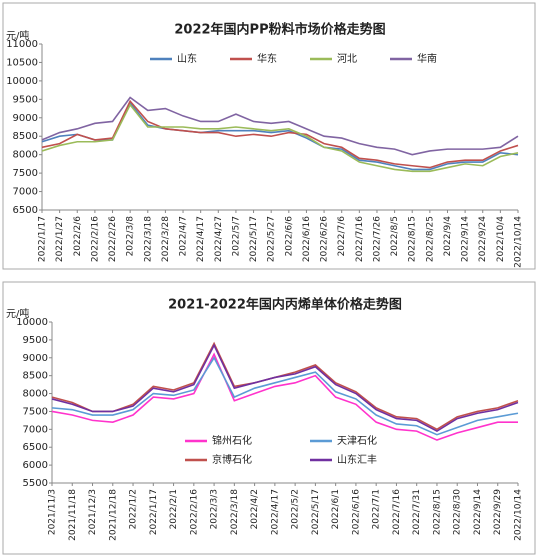 The image size is (539, 557). I want to click on x-tick-label: 2021/11/18, so click(73, 515).